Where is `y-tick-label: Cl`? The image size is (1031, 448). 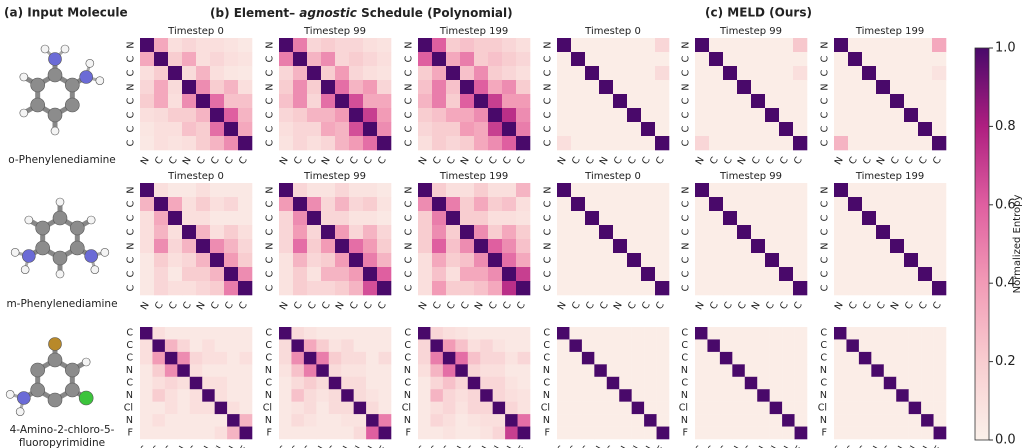
y-tick-label: Cl is located at coordinates (267, 407).